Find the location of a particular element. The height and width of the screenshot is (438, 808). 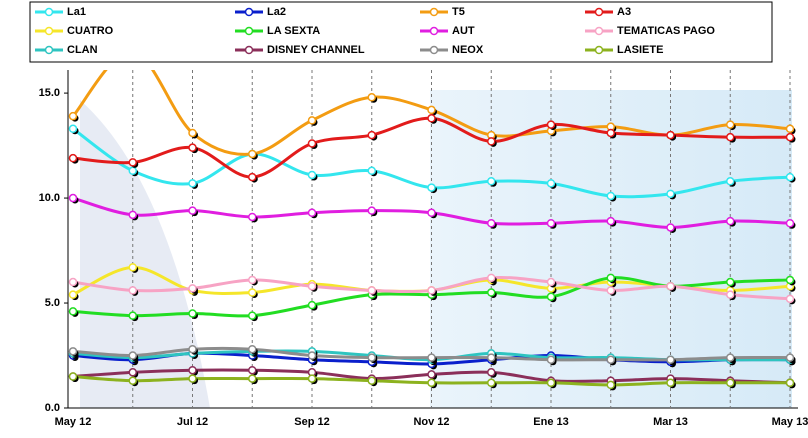

legend-box is located at coordinates (401, 32).